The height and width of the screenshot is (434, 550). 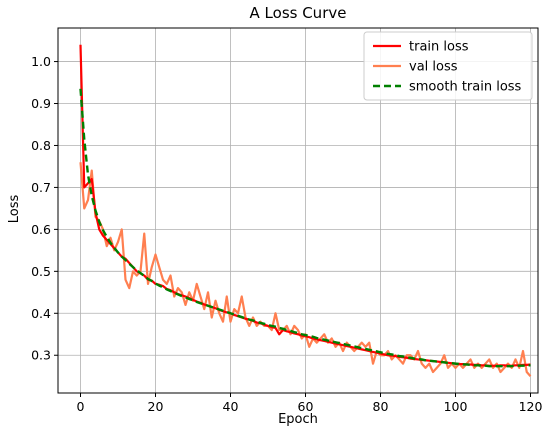 What do you see at coordinates (41, 145) in the screenshot?
I see `y-tick-label-5: 0.8` at bounding box center [41, 145].